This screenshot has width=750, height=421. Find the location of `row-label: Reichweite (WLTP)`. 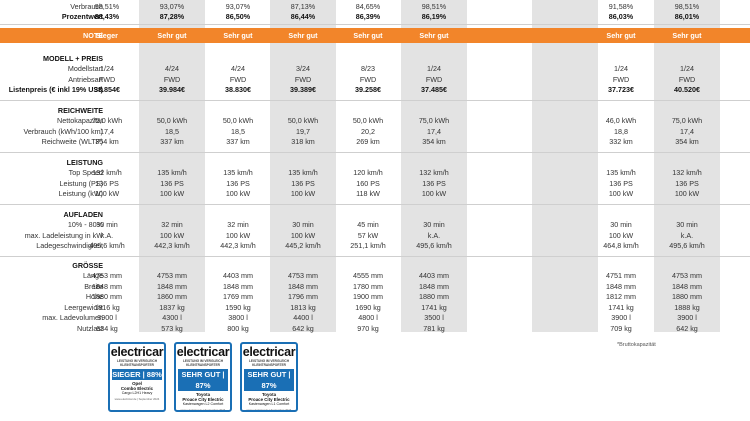

row-label: Reichweite (WLTP) is located at coordinates (72, 141).